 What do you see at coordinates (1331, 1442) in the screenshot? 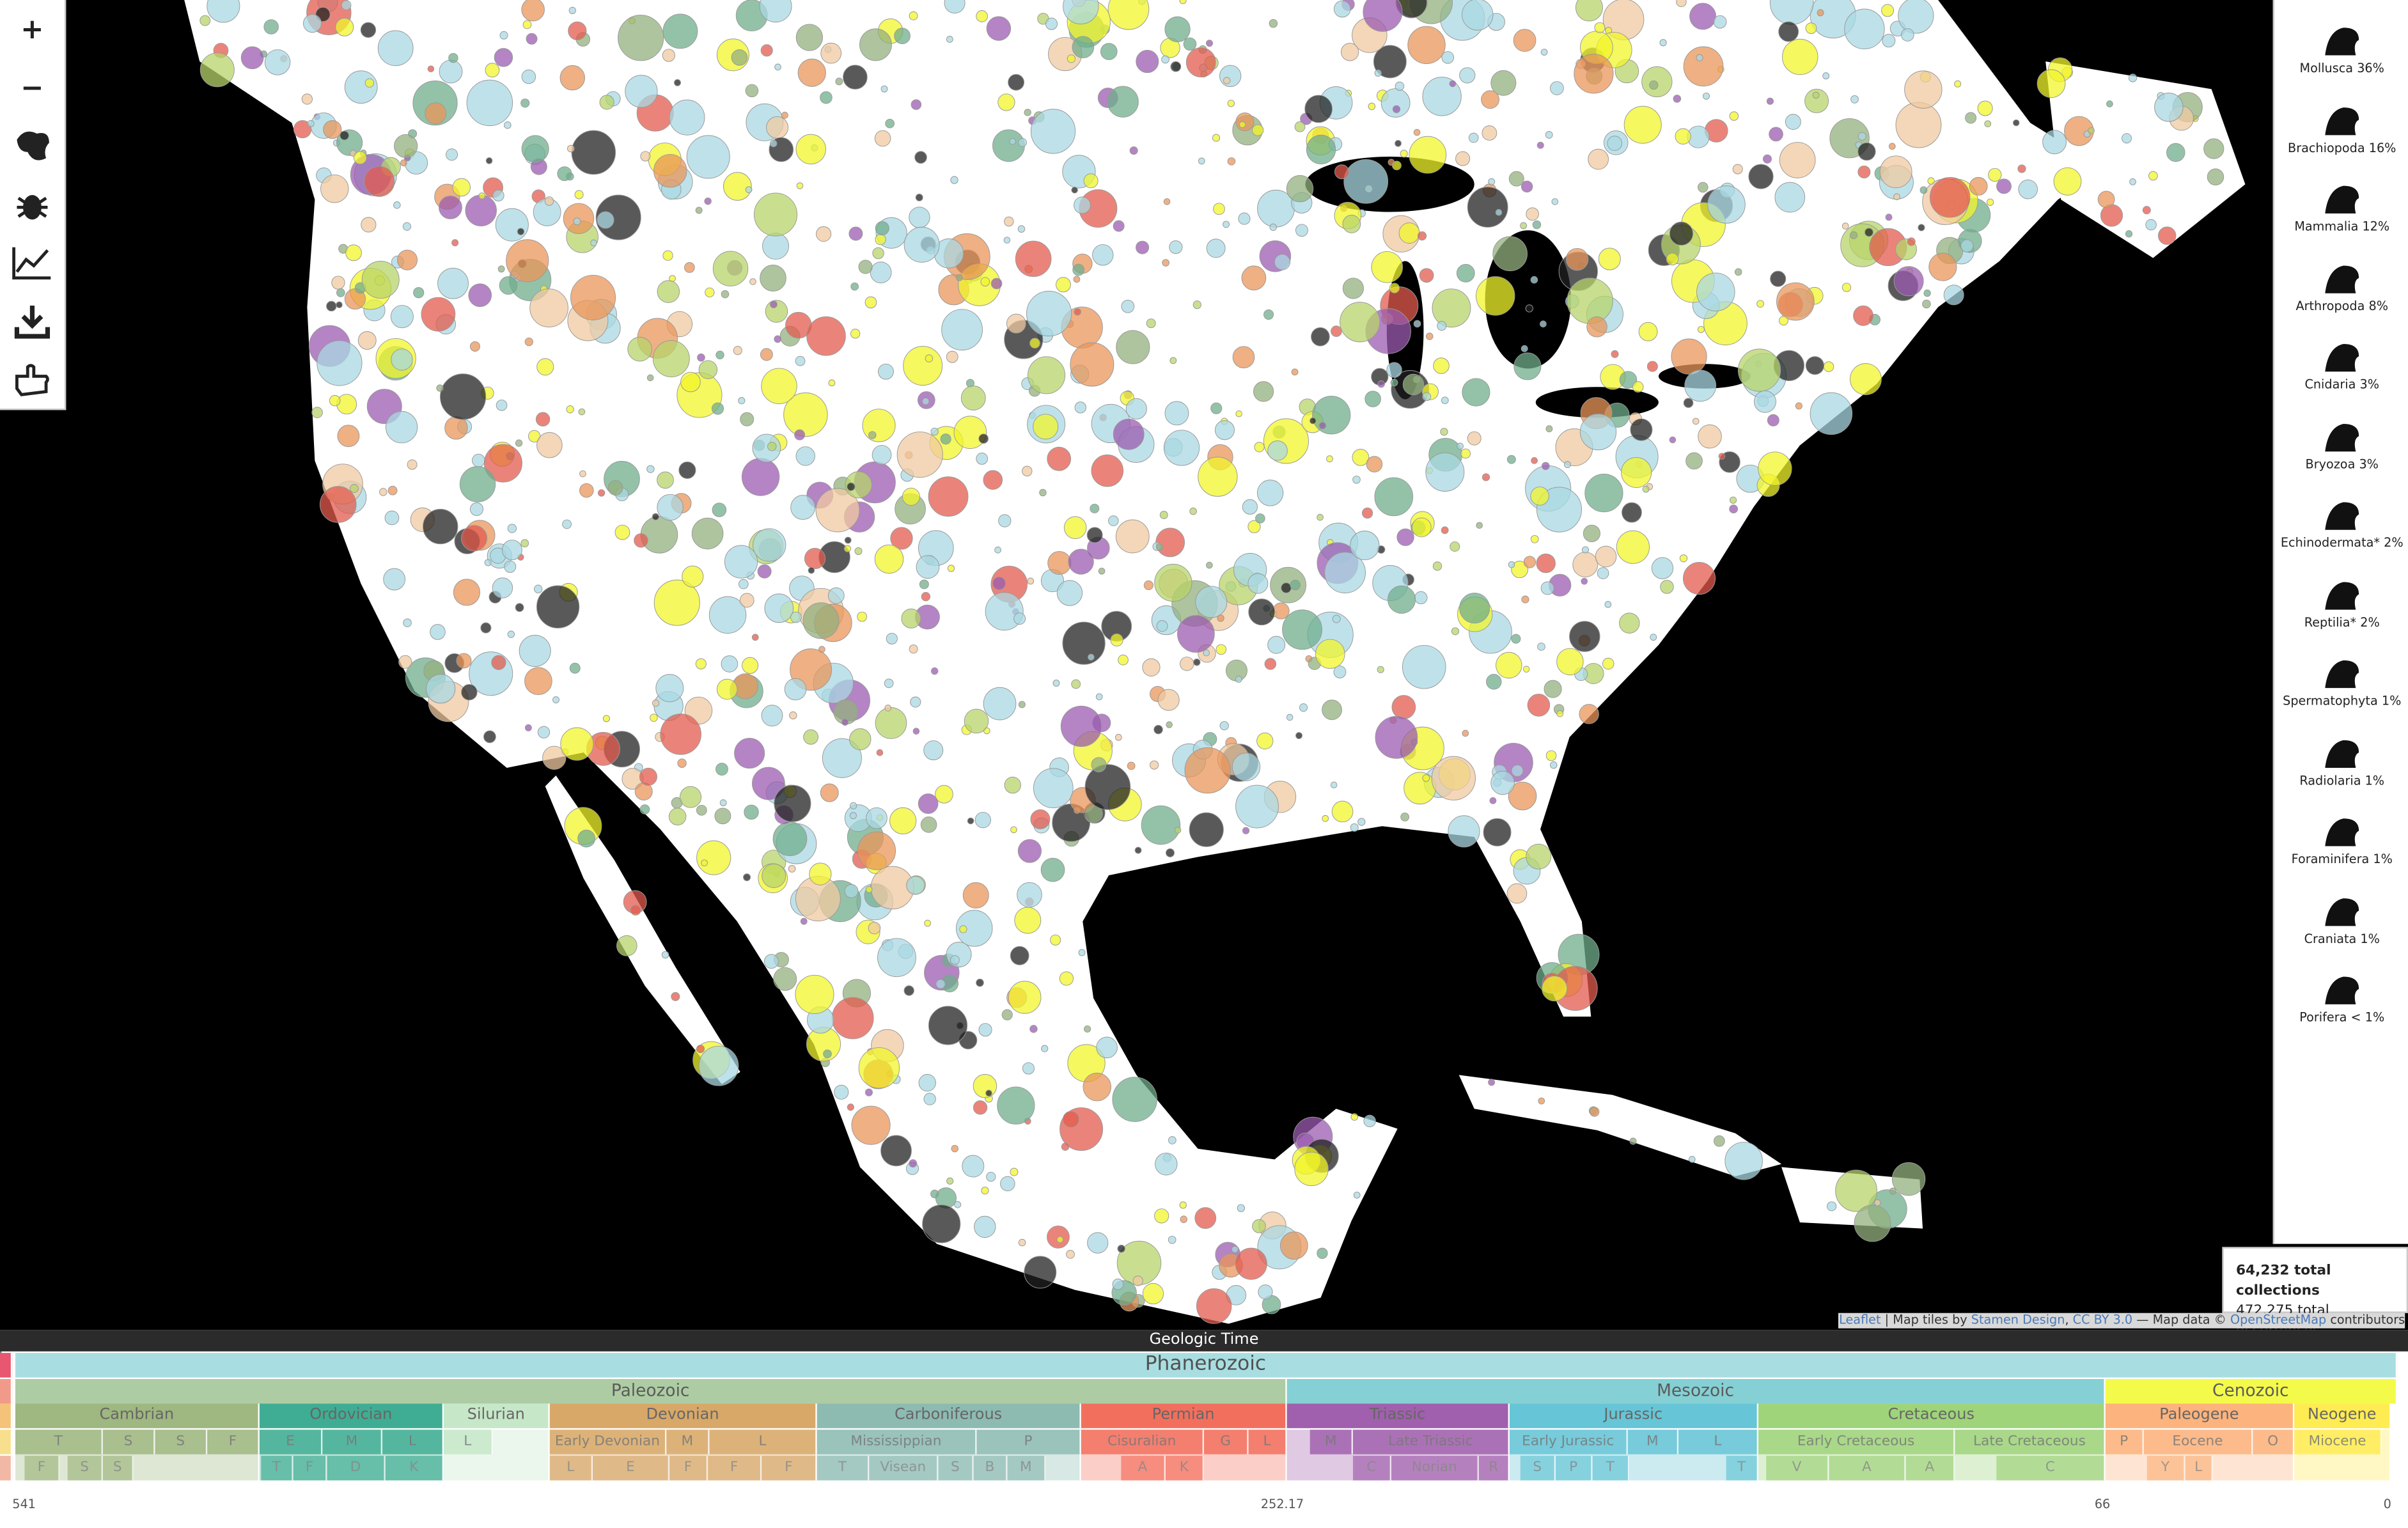
I see `epoch-cell: M` at bounding box center [1331, 1442].